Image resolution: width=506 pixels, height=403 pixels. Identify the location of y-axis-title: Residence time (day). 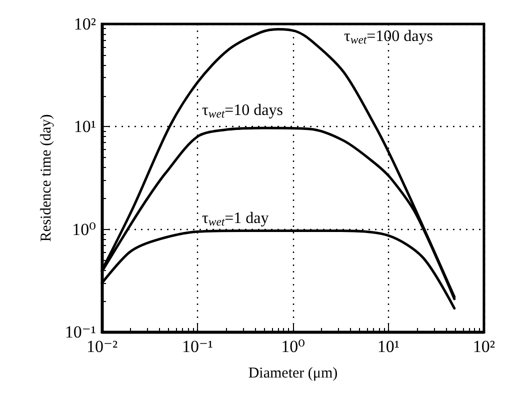
(46, 178).